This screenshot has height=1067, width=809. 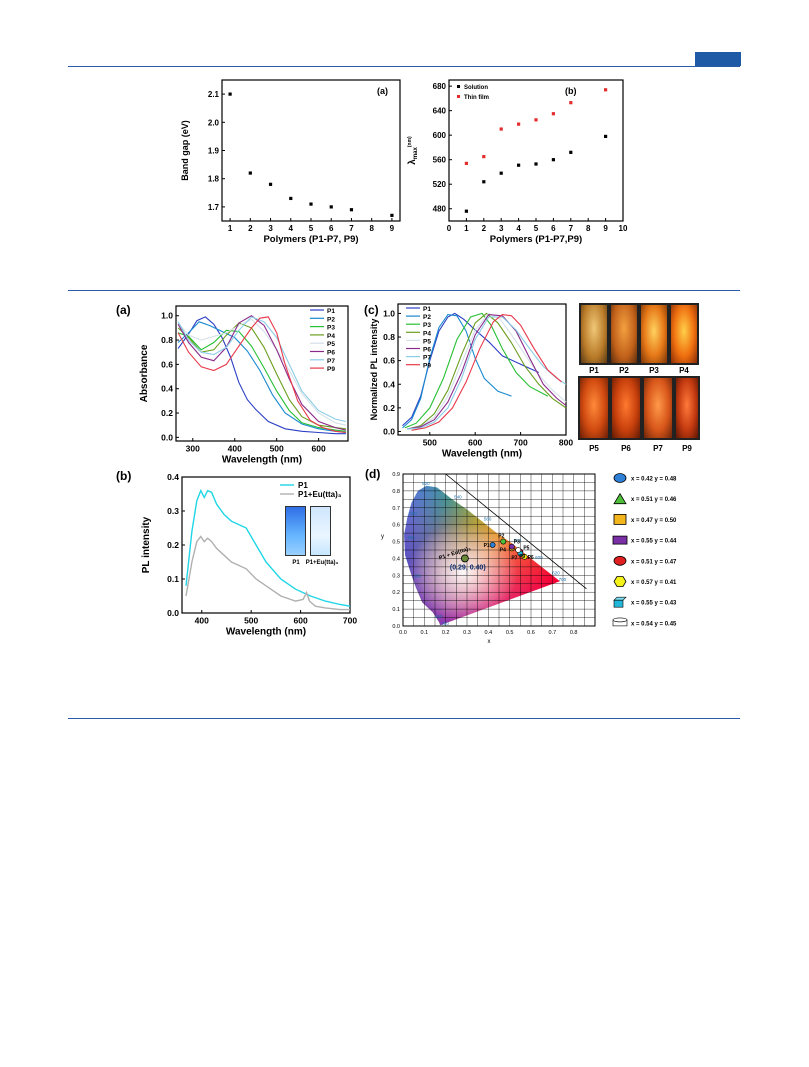 What do you see at coordinates (618, 603) in the screenshot?
I see `legend-marker-cube` at bounding box center [618, 603].